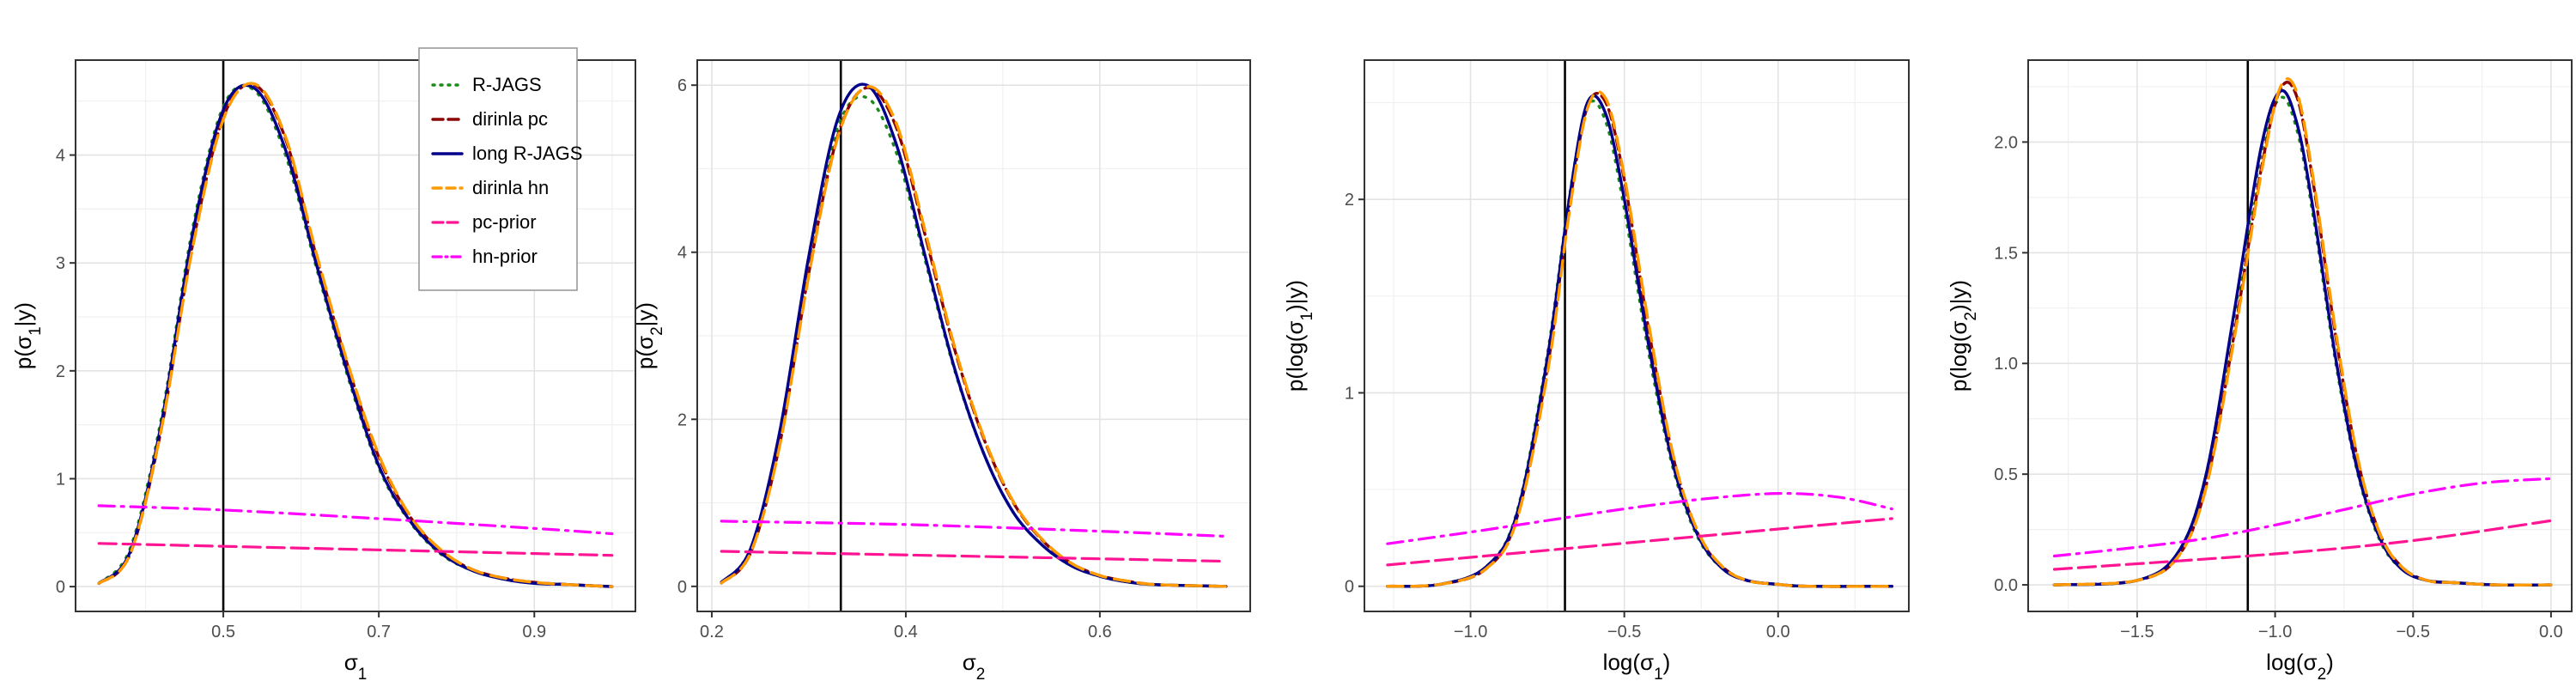 This screenshot has height=687, width=2576. I want to click on legend-label: dirinla pc, so click(510, 119).